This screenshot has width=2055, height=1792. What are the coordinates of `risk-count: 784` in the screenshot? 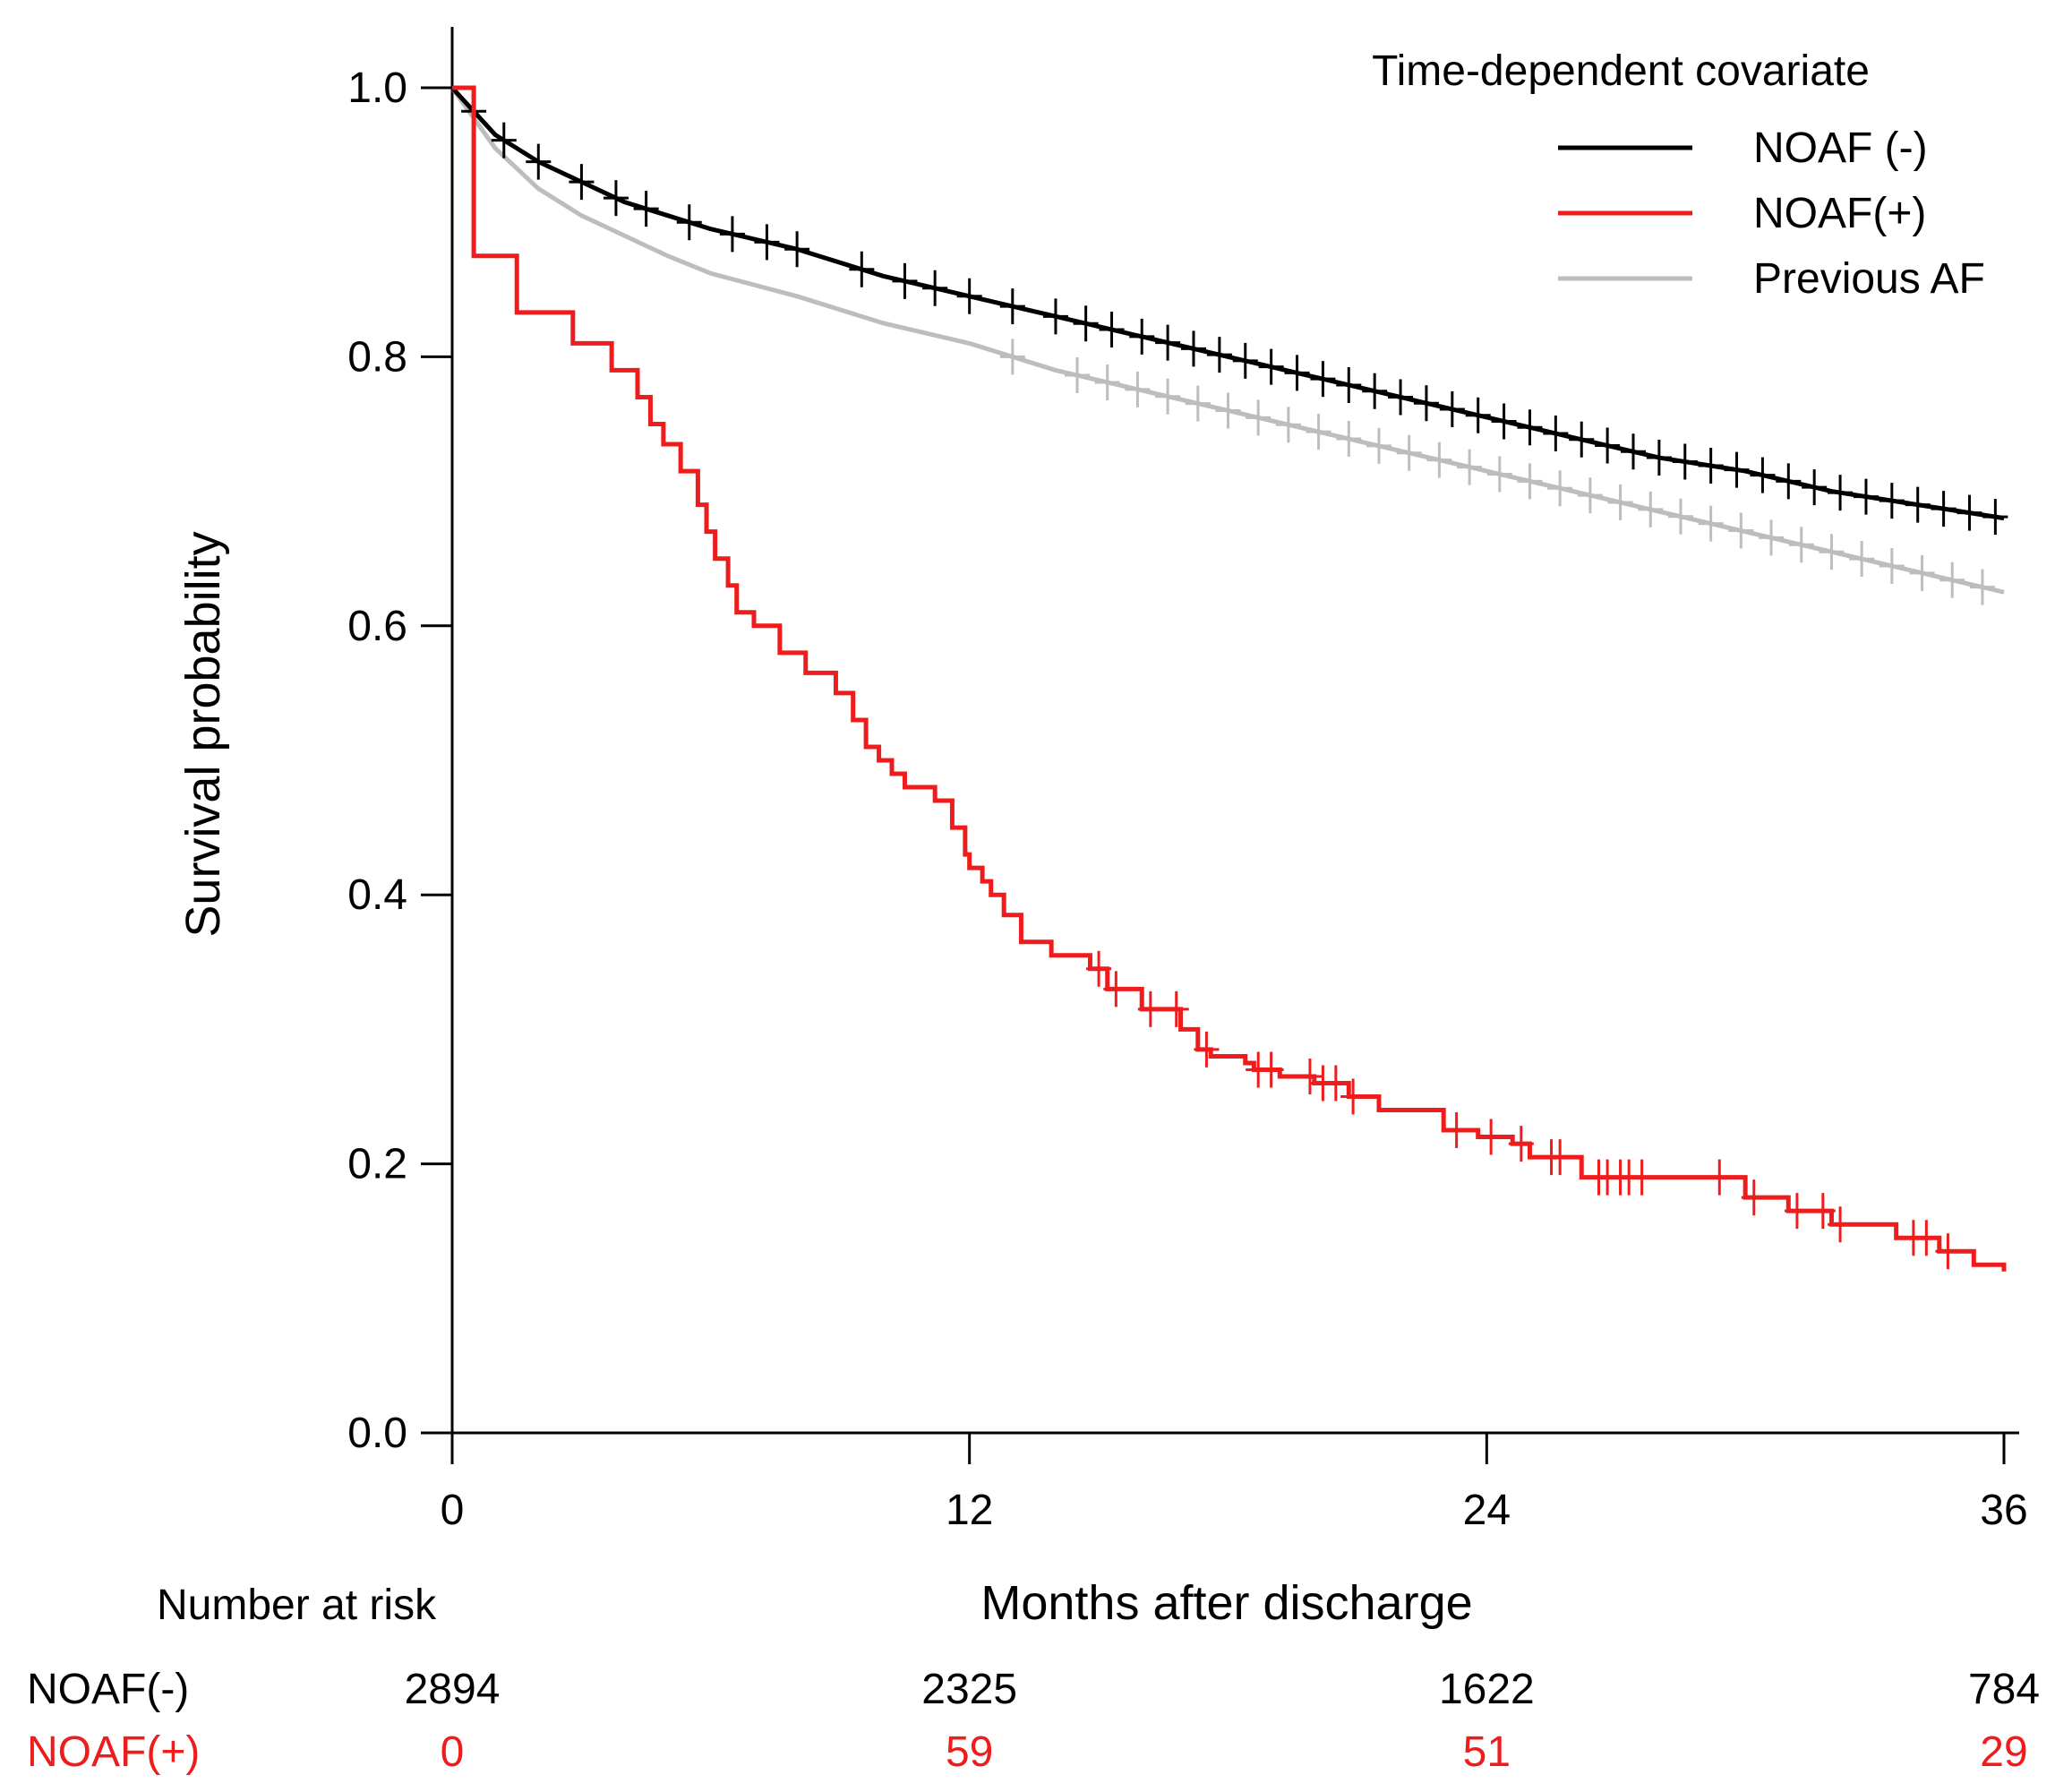 It's located at (2004, 1689).